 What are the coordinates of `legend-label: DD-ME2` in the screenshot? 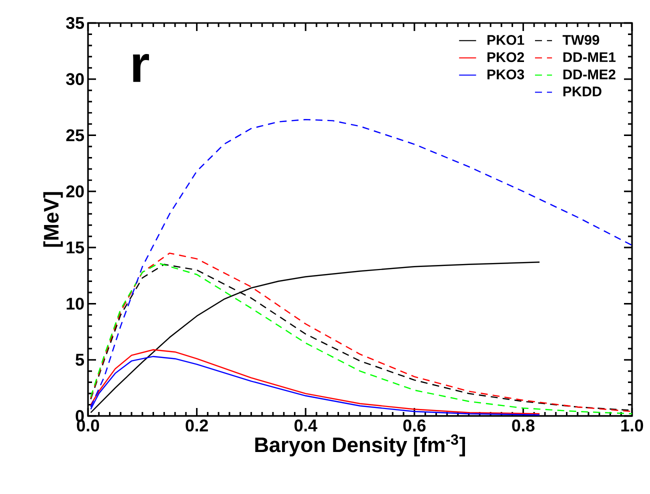 It's located at (589, 74).